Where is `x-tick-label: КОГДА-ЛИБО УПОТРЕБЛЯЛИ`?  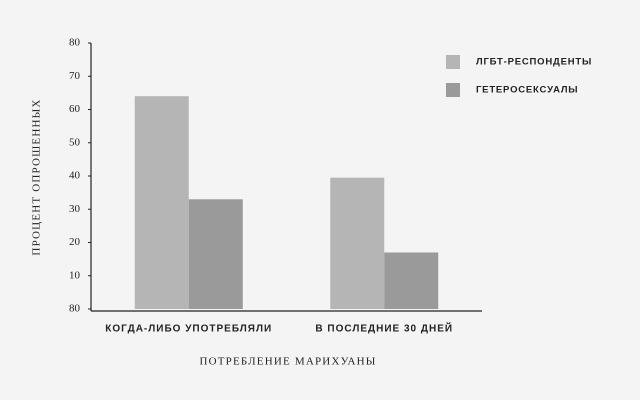
x-tick-label: КОГДА-ЛИБО УПОТРЕБЛЯЛИ is located at coordinates (188, 329).